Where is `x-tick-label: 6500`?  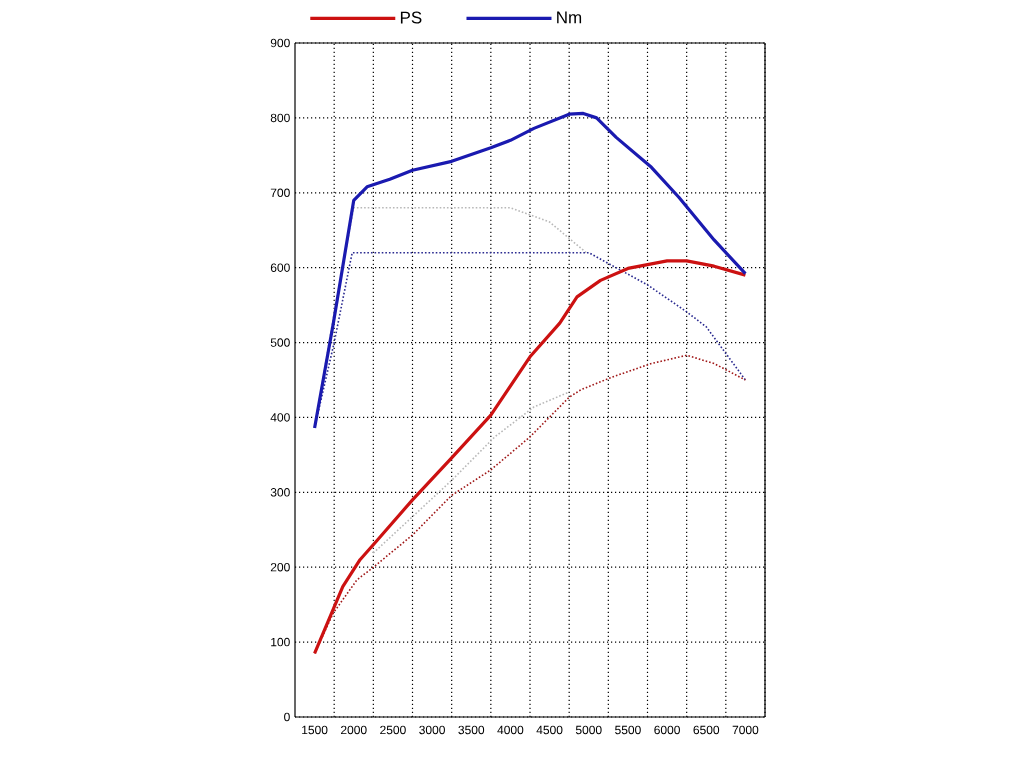
x-tick-label: 6500 is located at coordinates (706, 730).